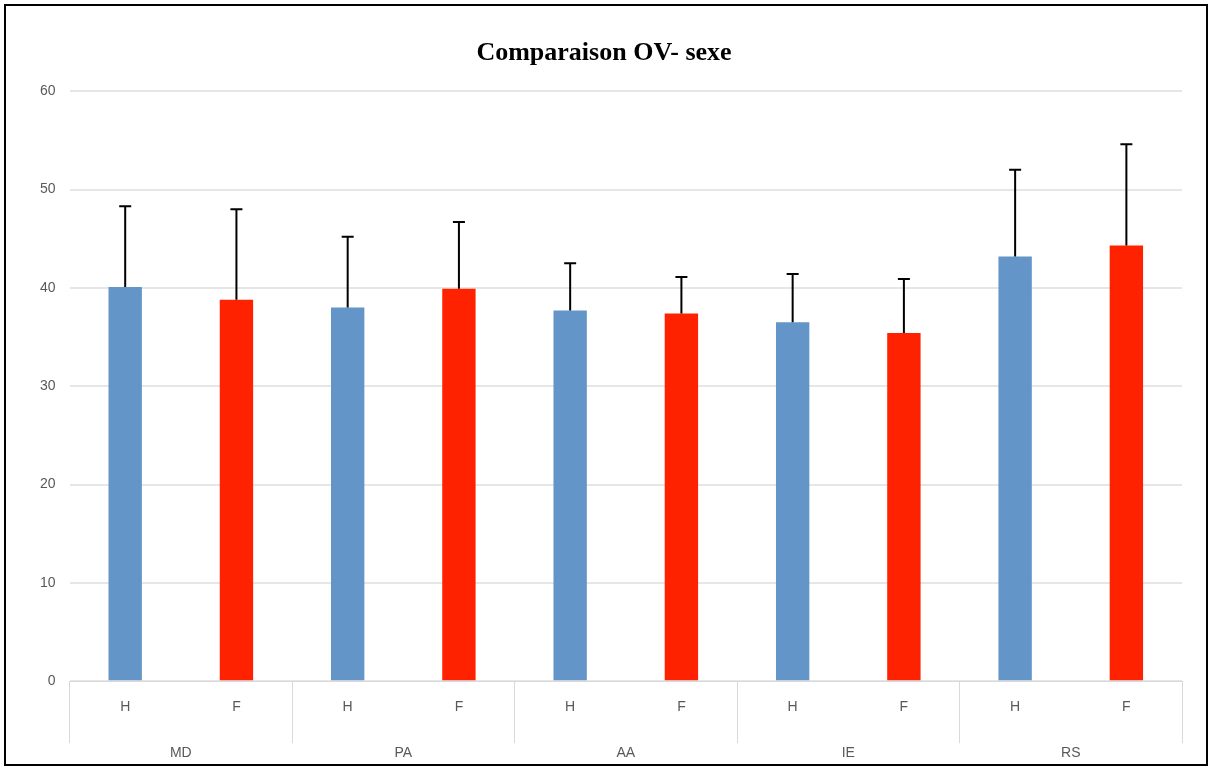  I want to click on y-tick-label: 0, so click(51, 680).